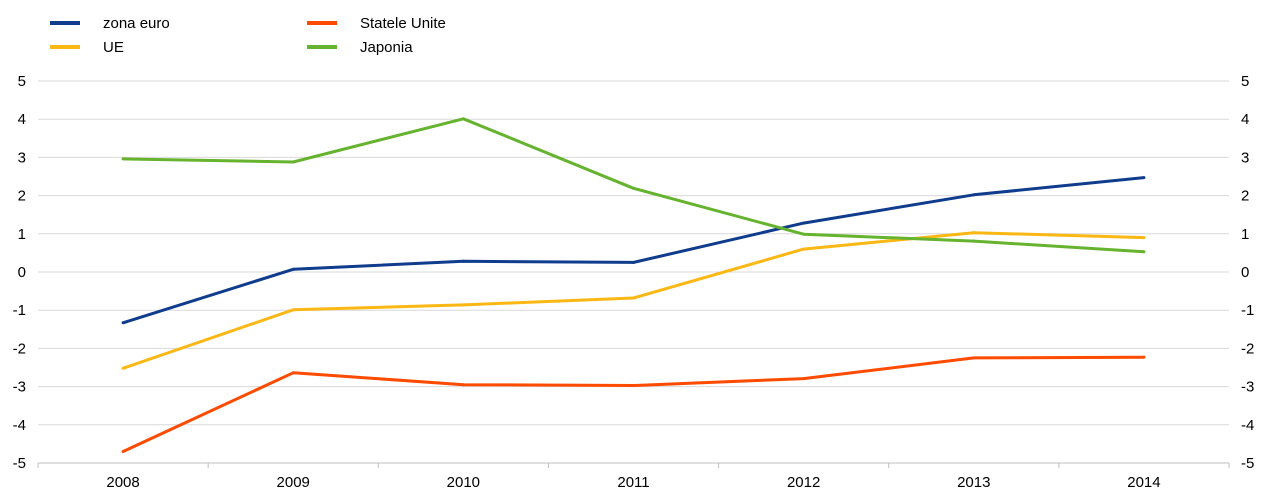  Describe the element at coordinates (22, 196) in the screenshot. I see `y-tick-label-left: 2` at that location.